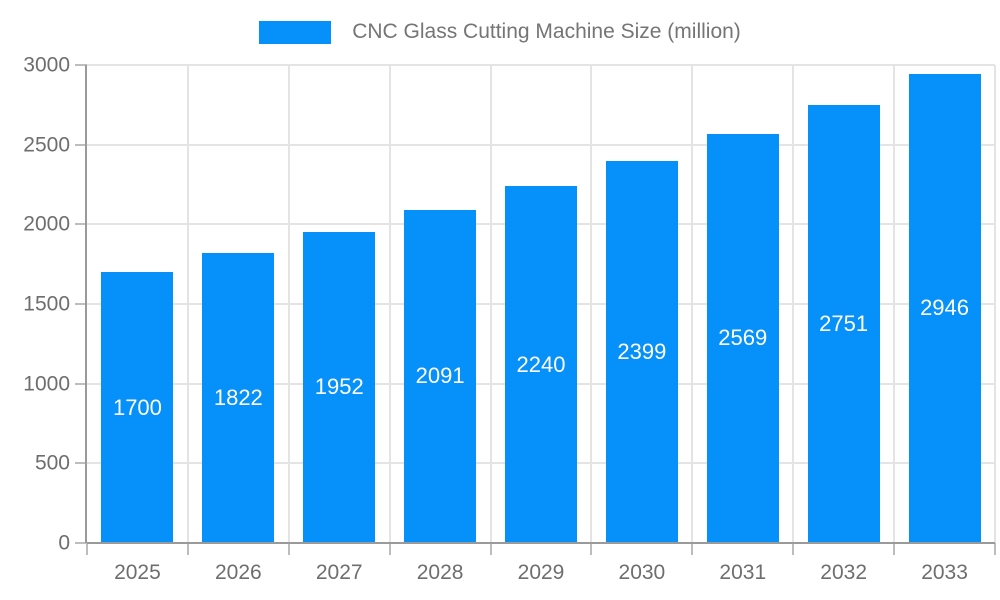 This screenshot has height=600, width=1000. I want to click on bar-value-label: 2091, so click(440, 376).